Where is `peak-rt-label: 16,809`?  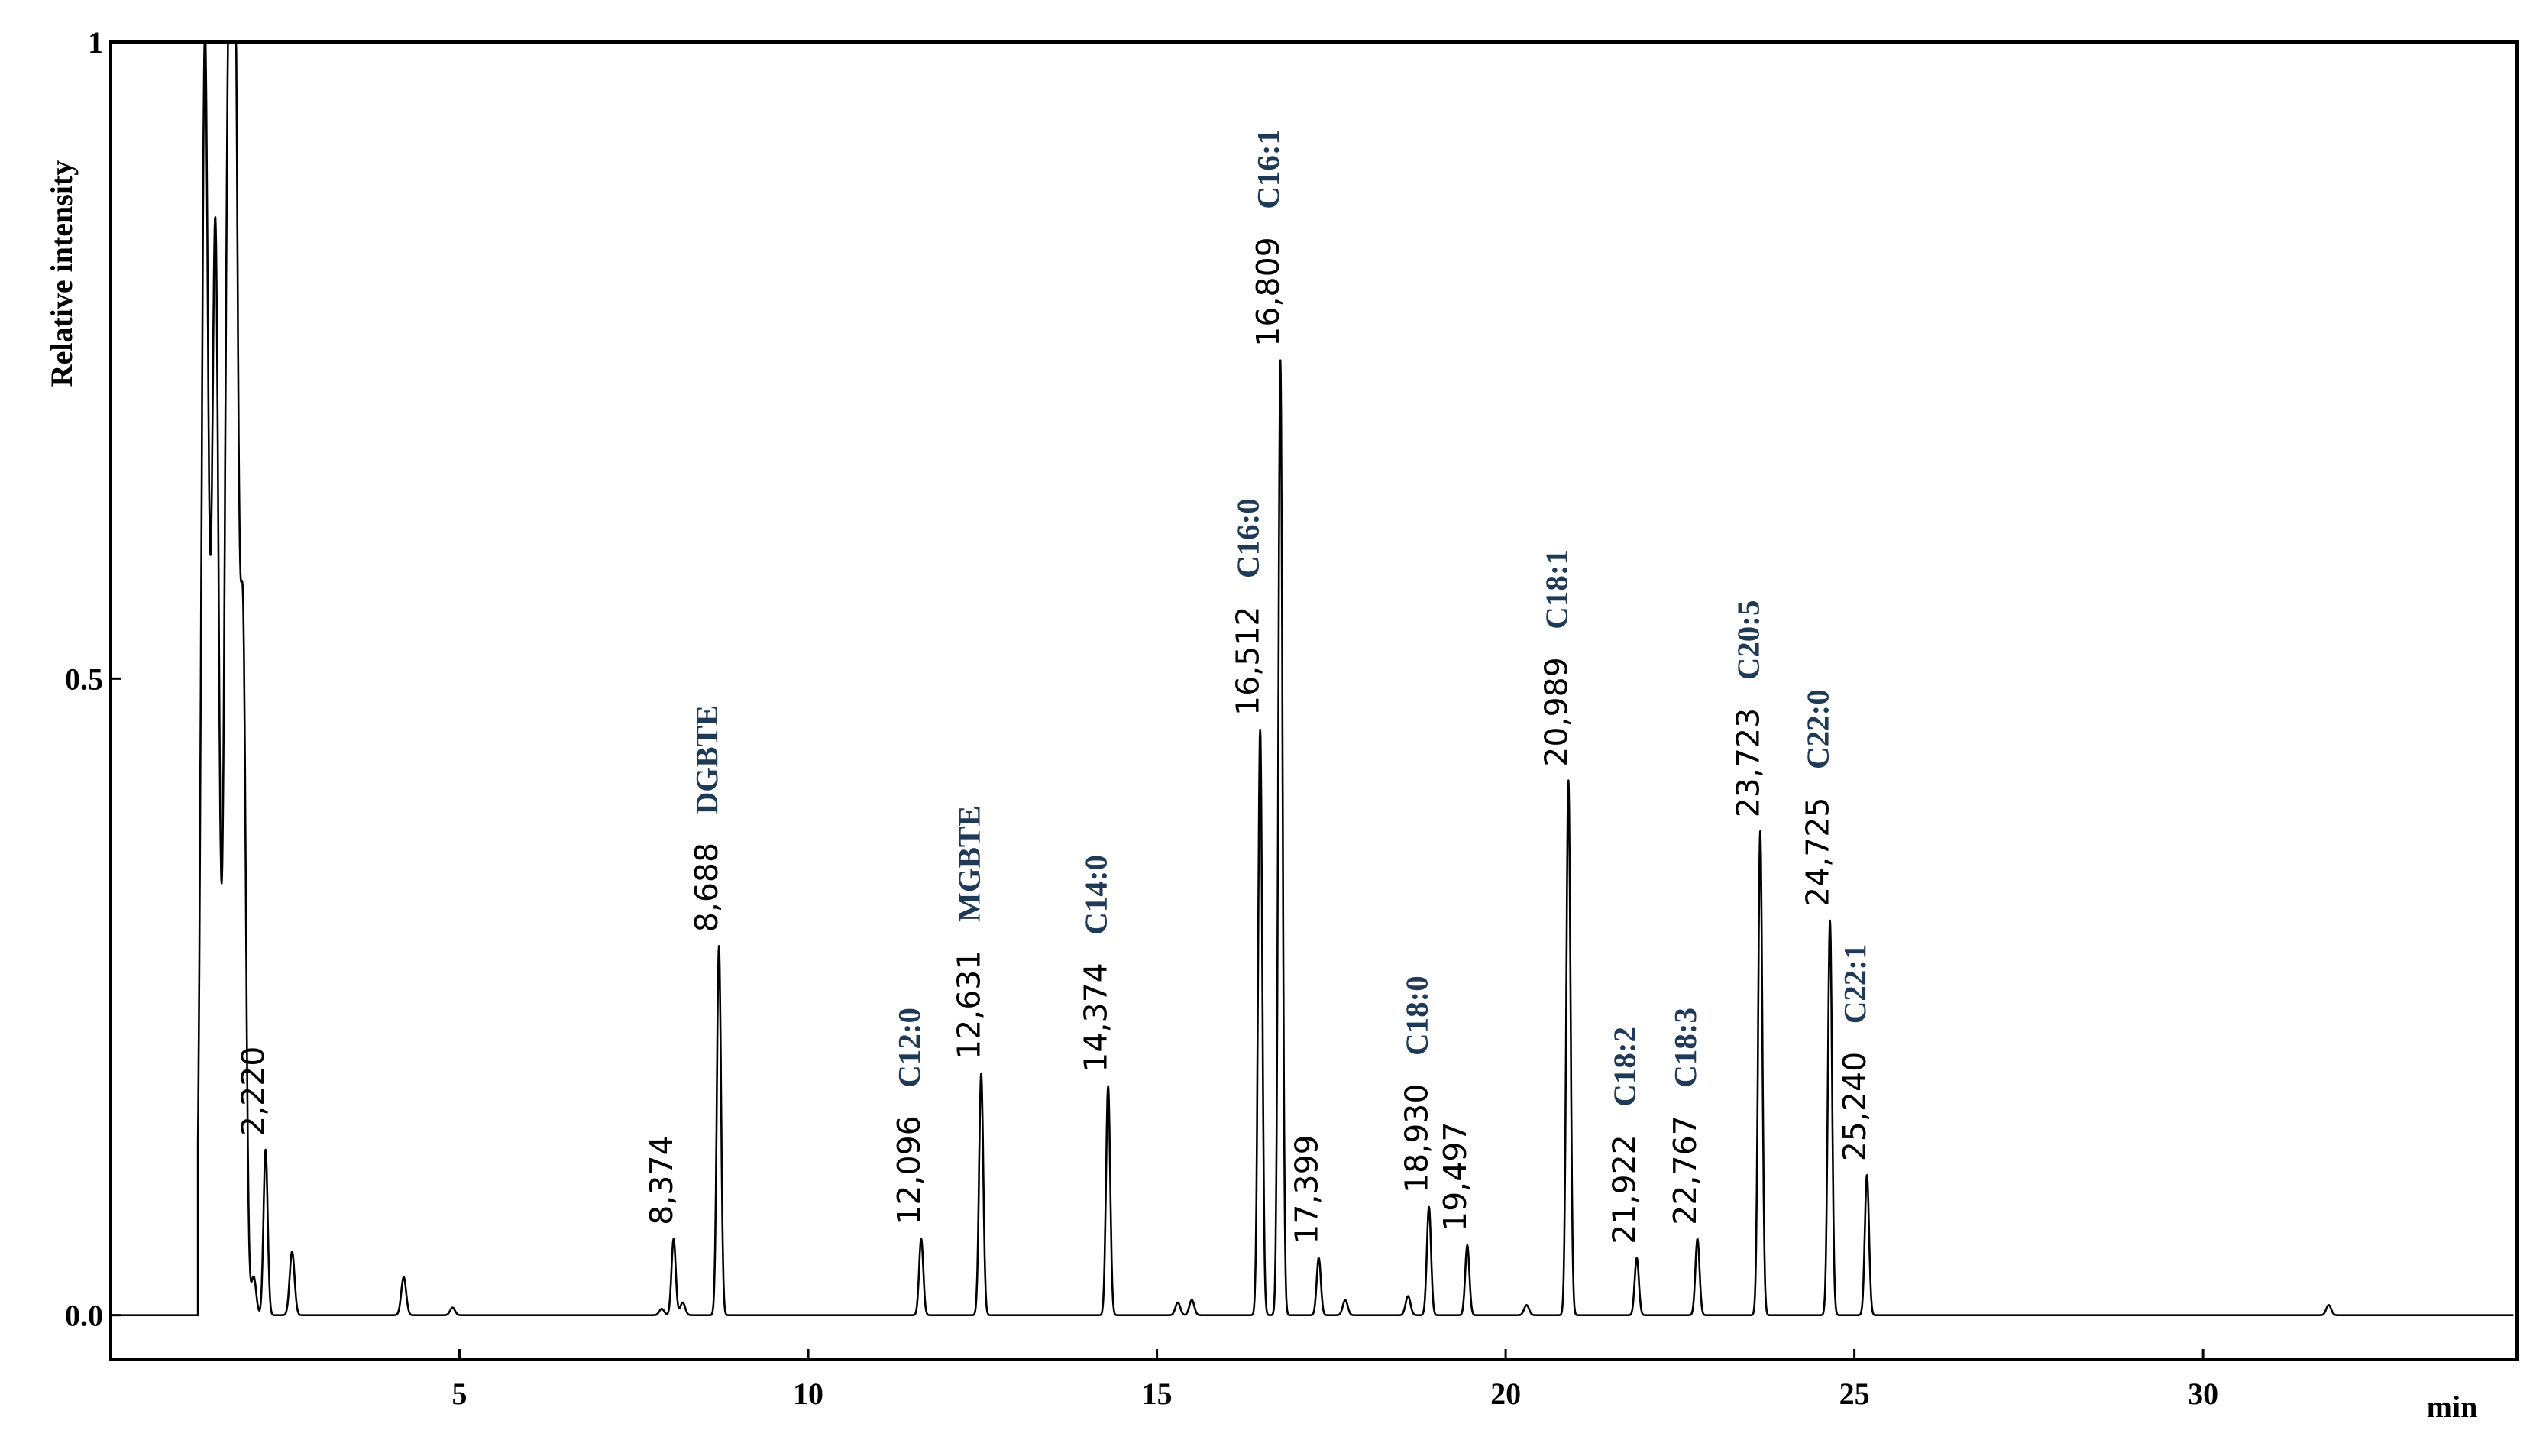 peak-rt-label: 16,809 is located at coordinates (1268, 292).